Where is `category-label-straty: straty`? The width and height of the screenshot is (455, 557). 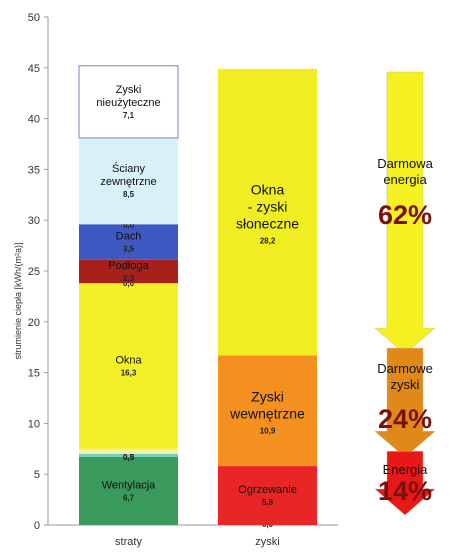 category-label-straty: straty is located at coordinates (128, 542).